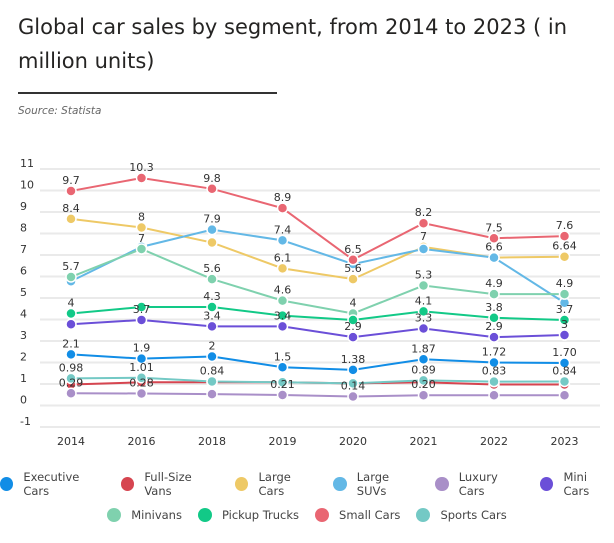 This screenshot has height=543, width=614. I want to click on data-label: 3.3, so click(424, 318).